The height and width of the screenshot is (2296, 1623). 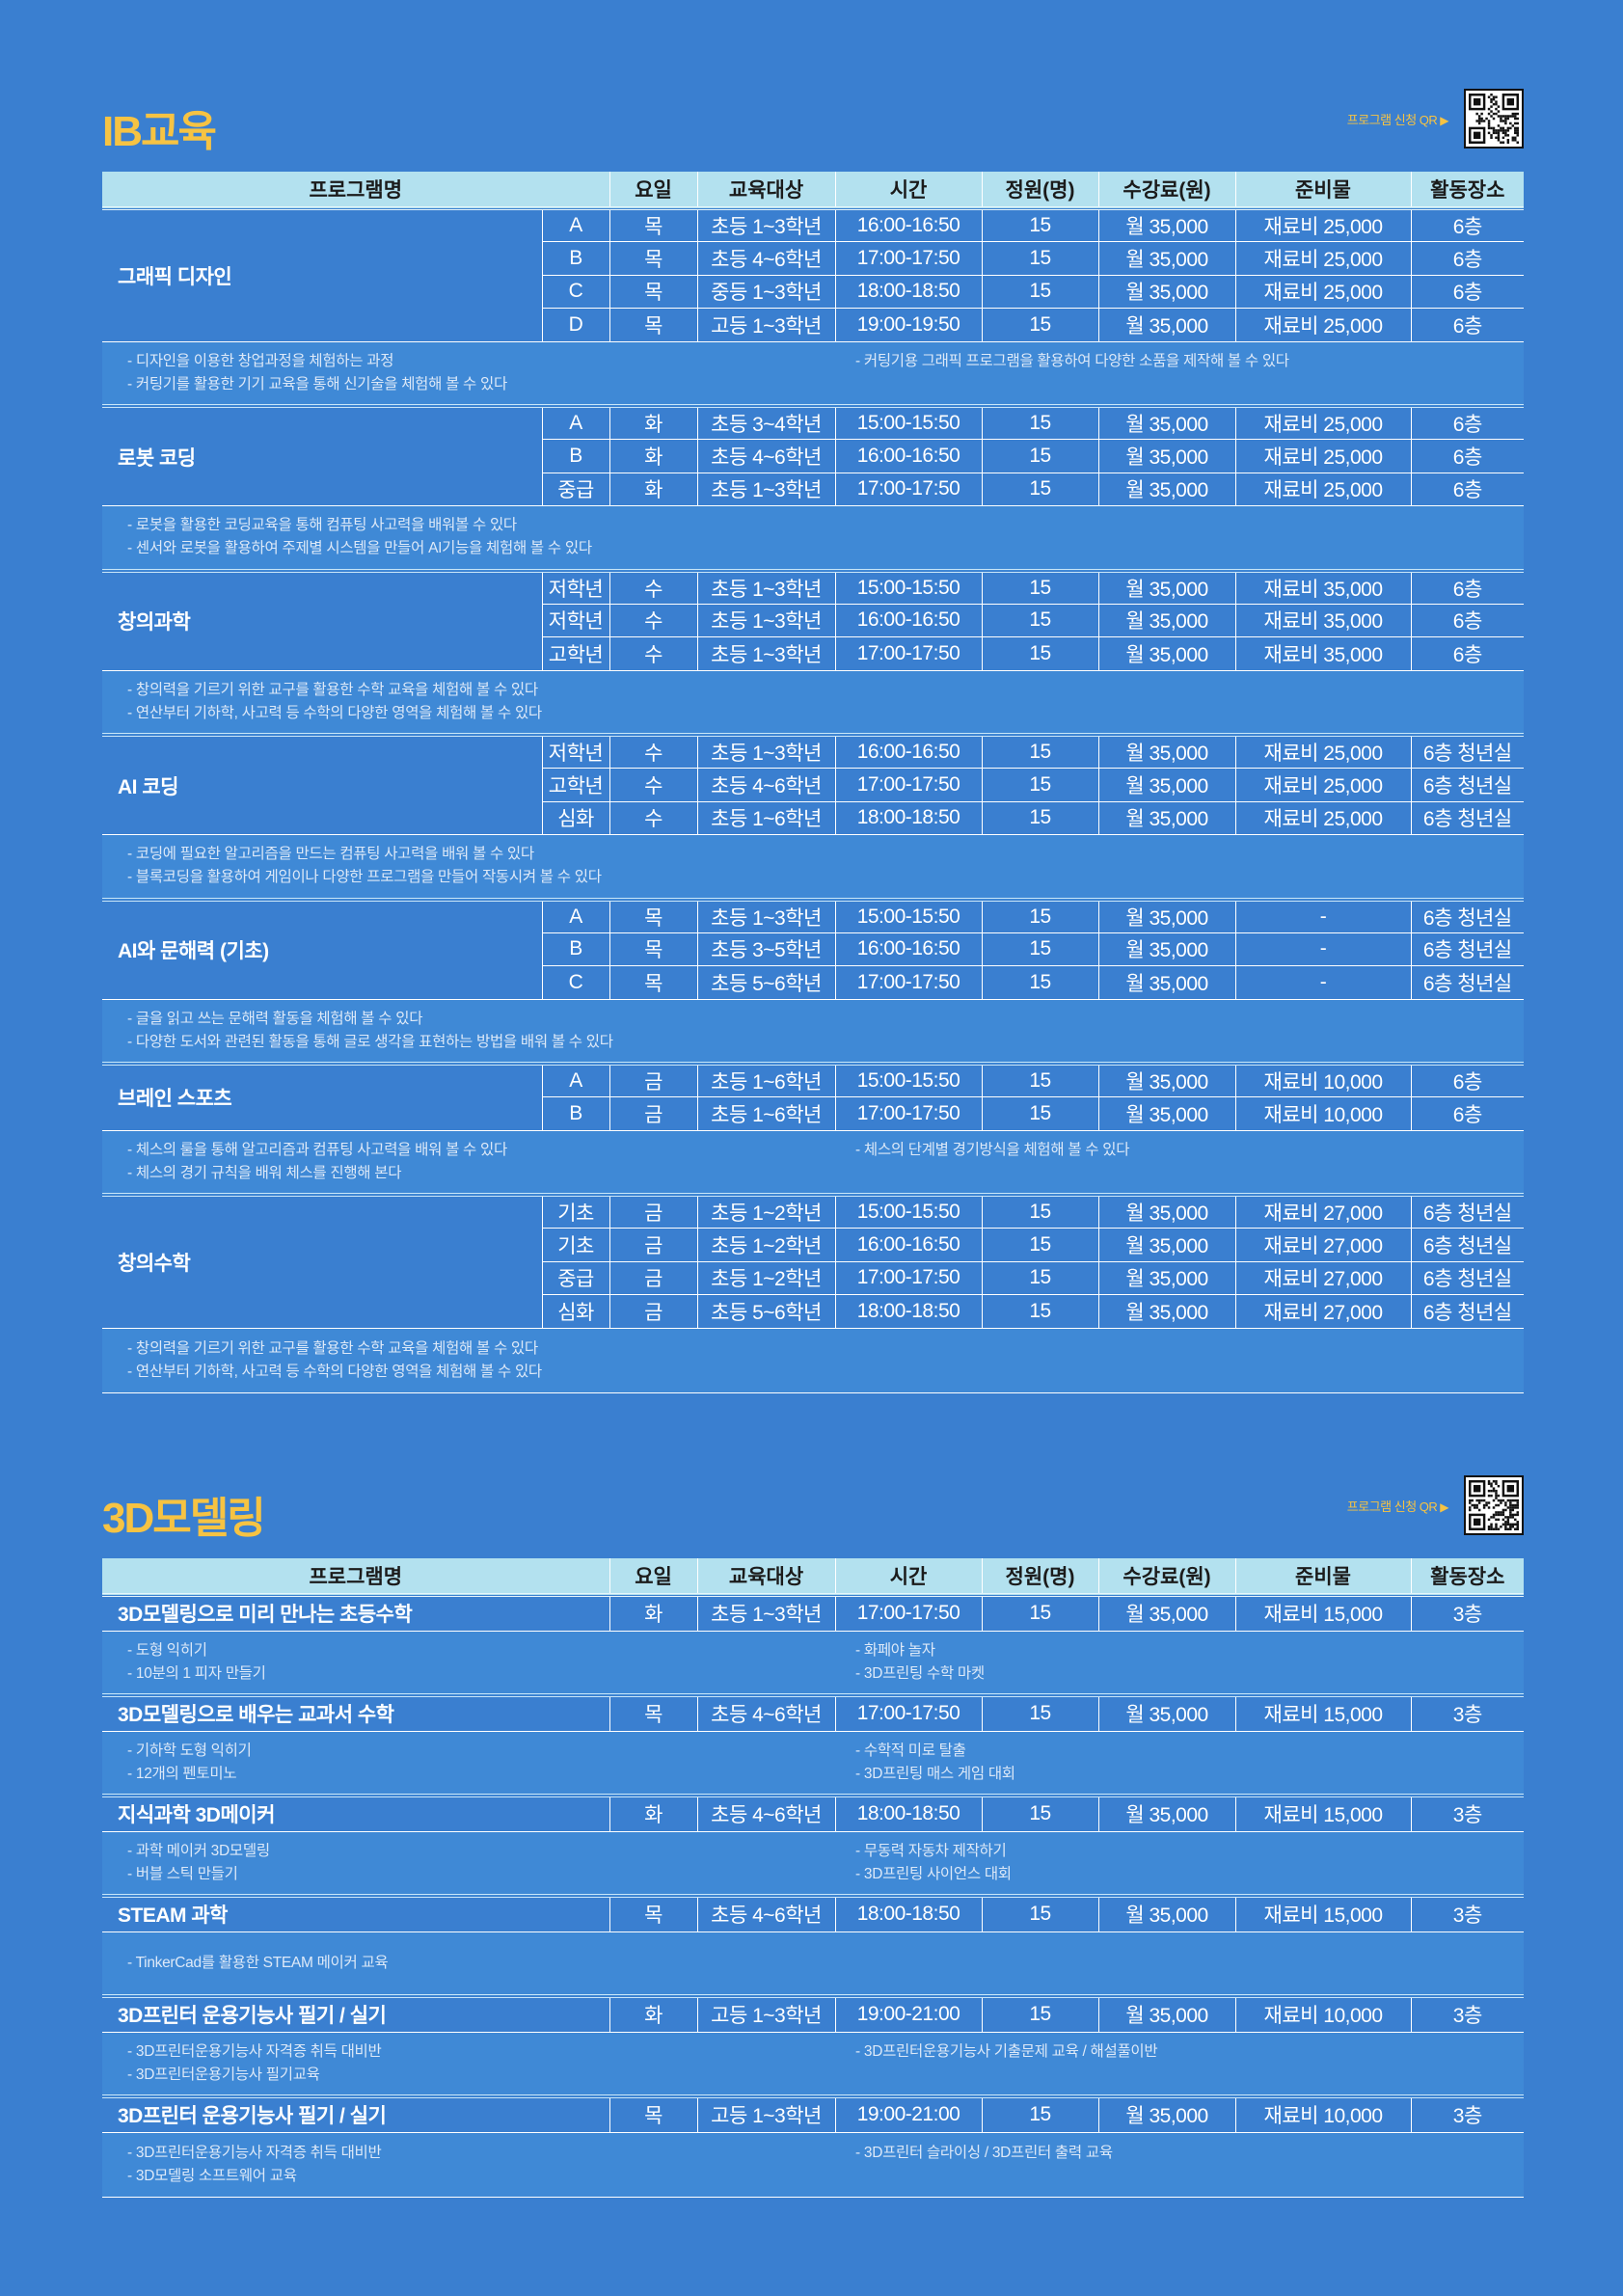 I want to click on target-cell: 초등 5~6학년, so click(x=766, y=1311).